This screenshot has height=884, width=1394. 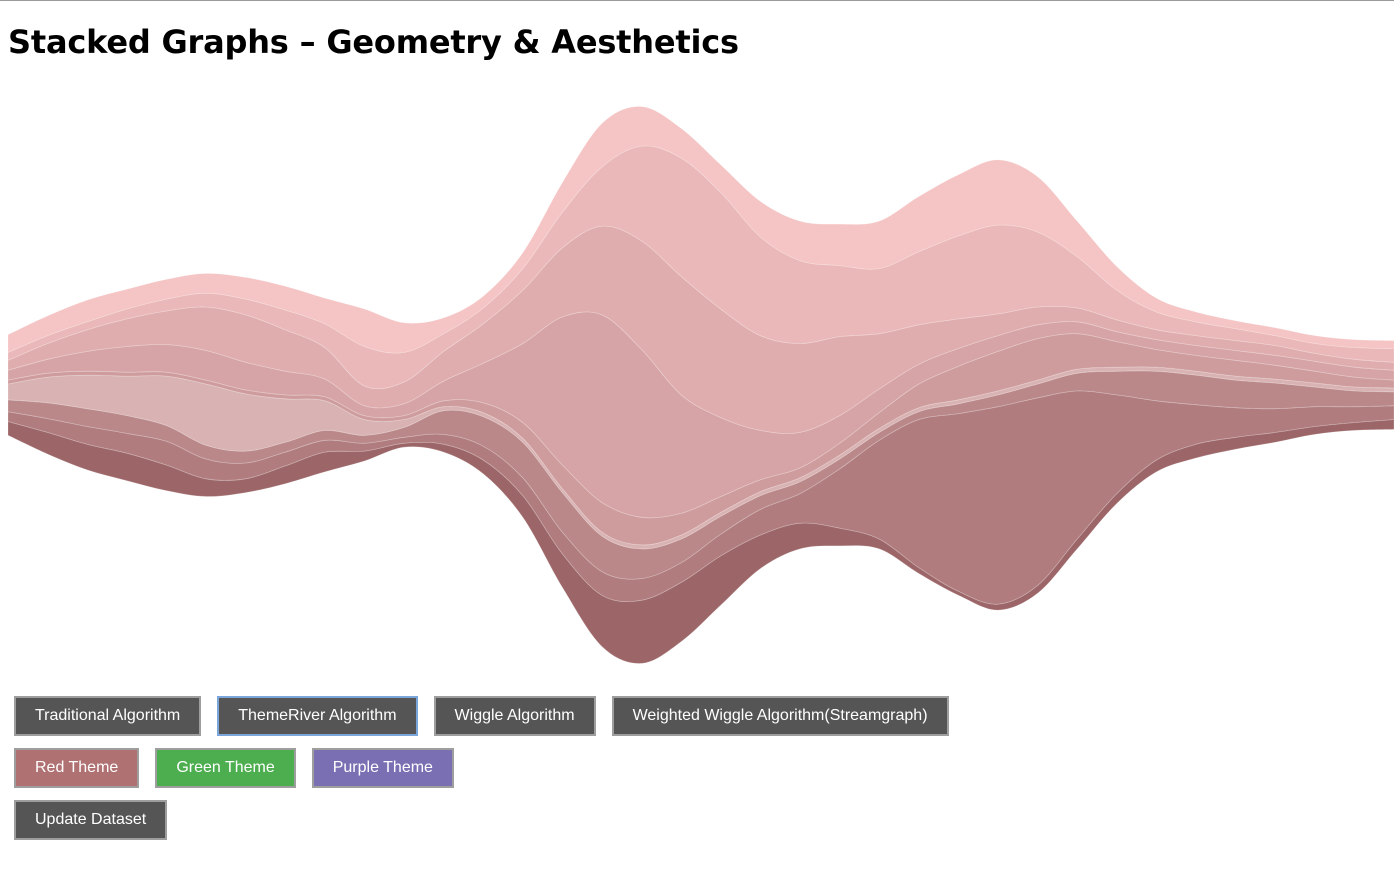 I want to click on green-theme-button: Green Theme, so click(x=225, y=768).